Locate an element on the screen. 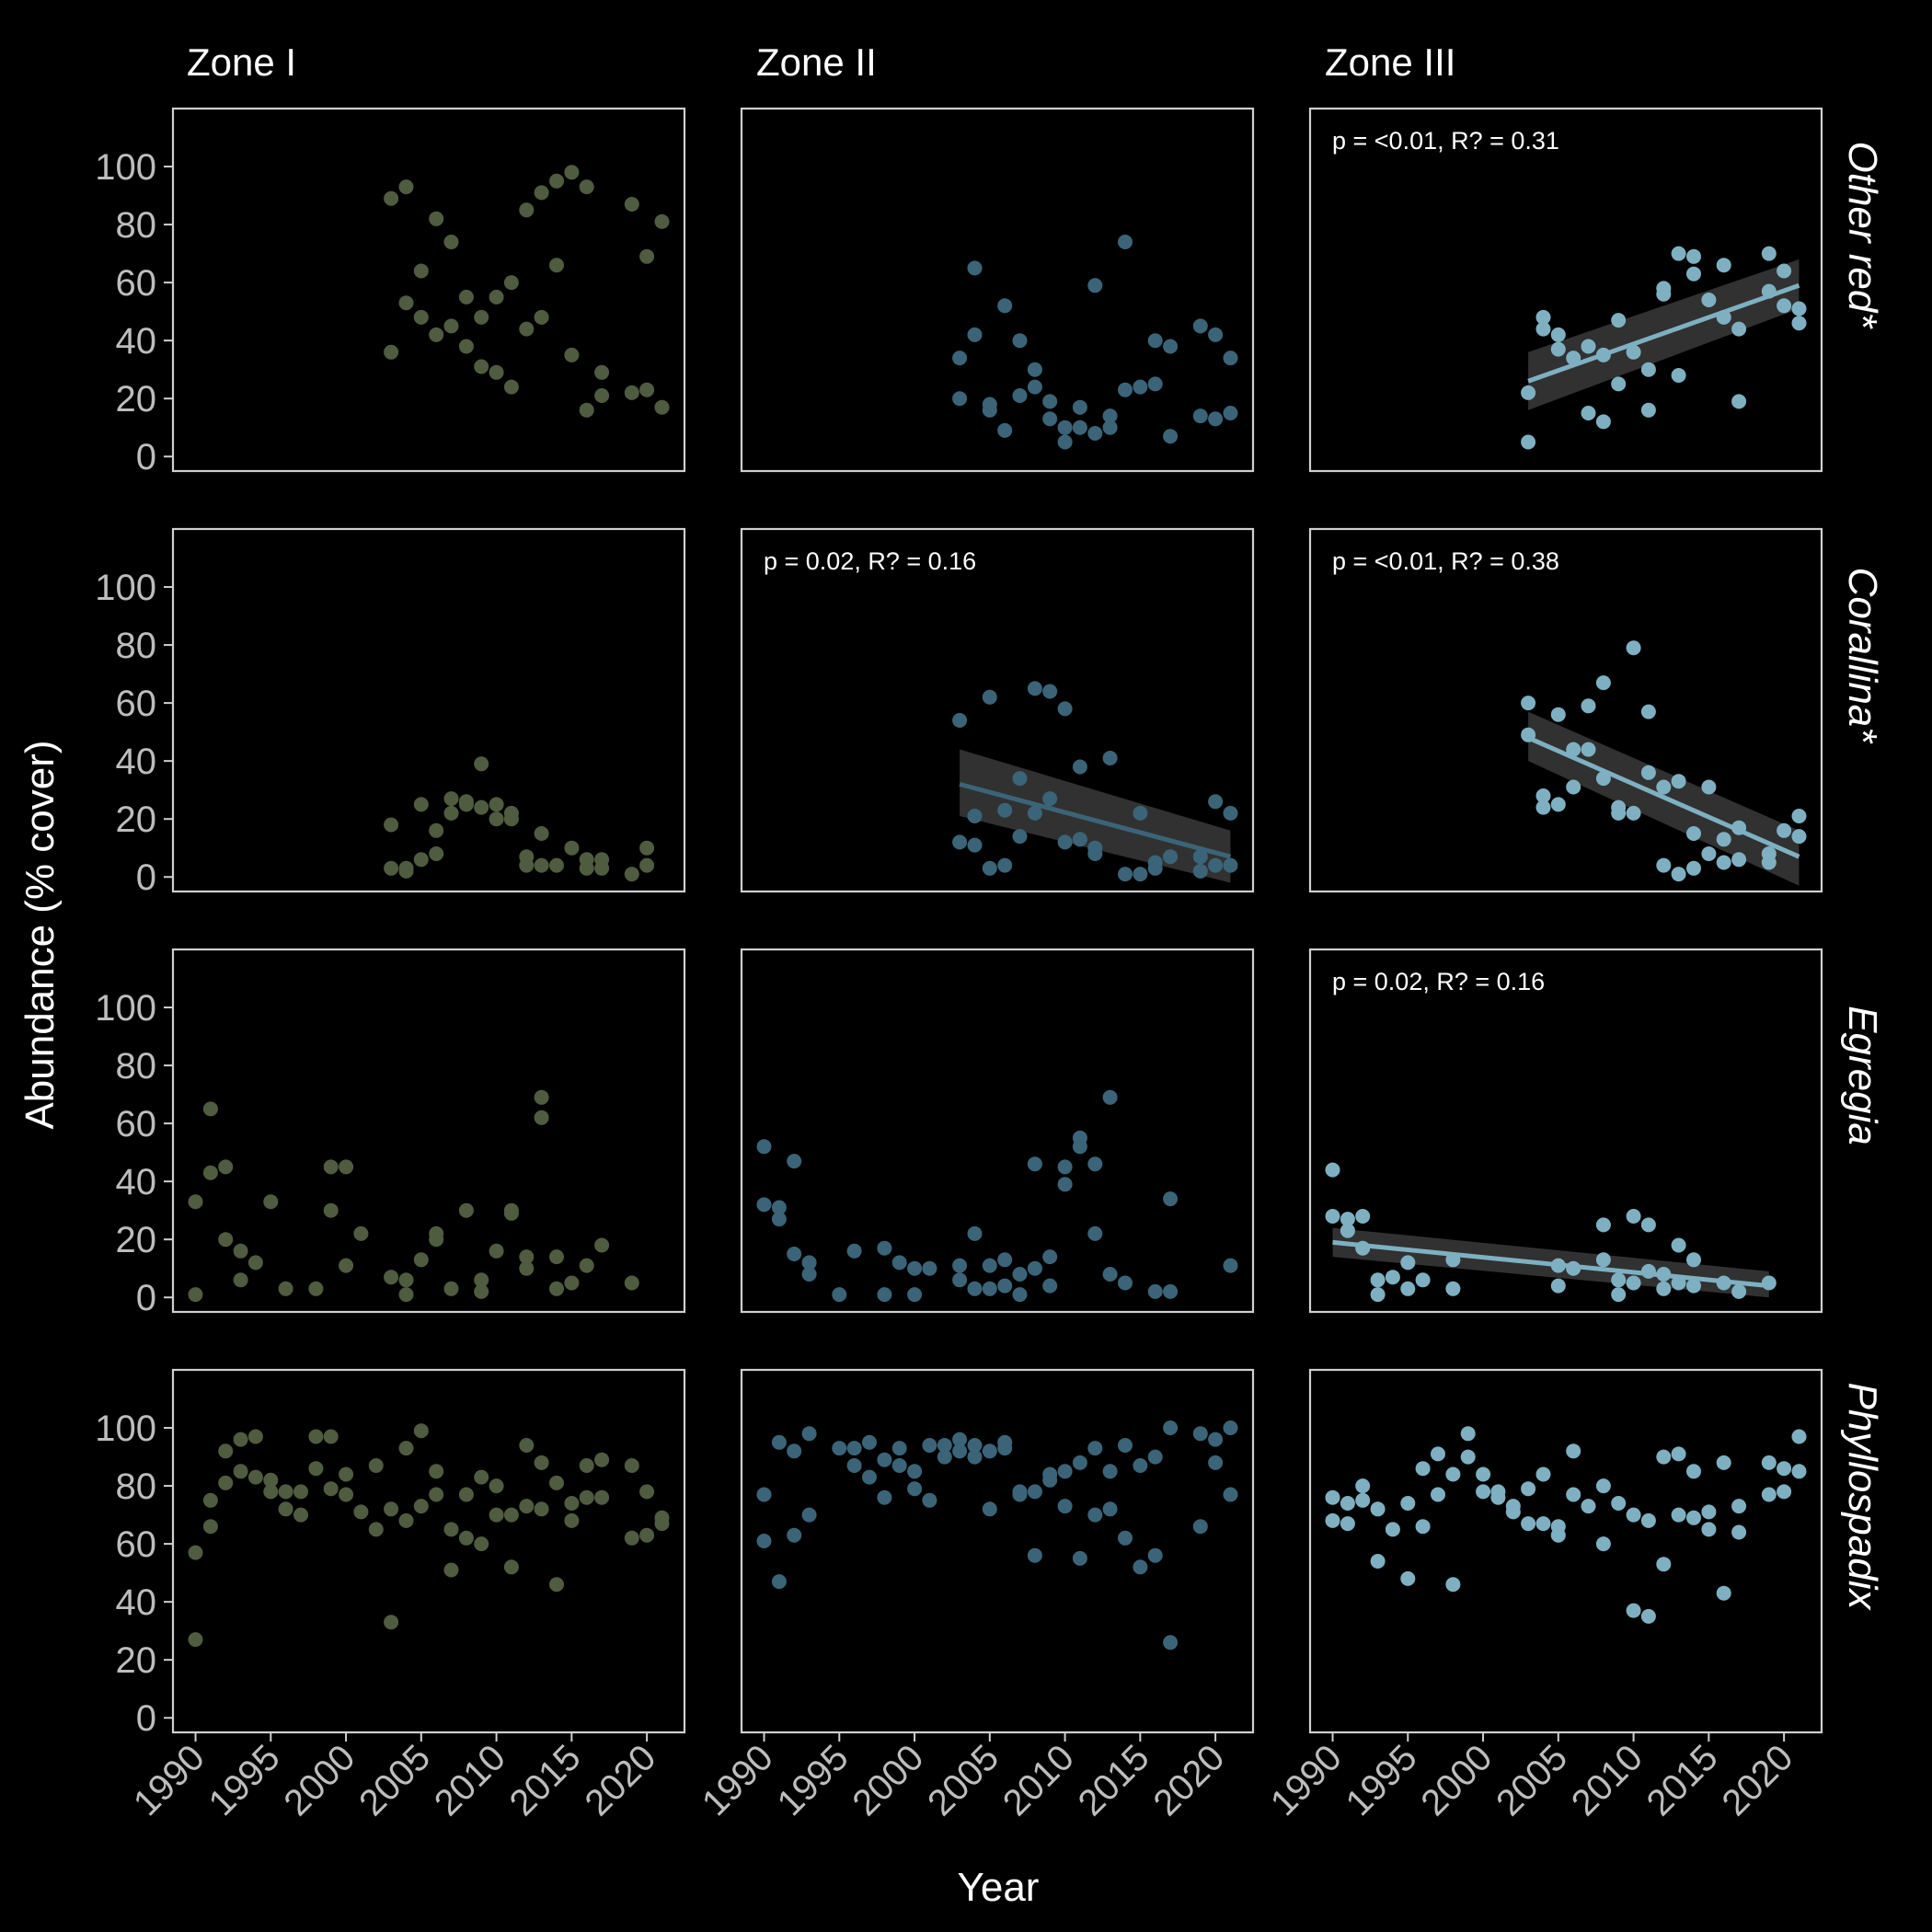  panel-frame is located at coordinates (428, 290).